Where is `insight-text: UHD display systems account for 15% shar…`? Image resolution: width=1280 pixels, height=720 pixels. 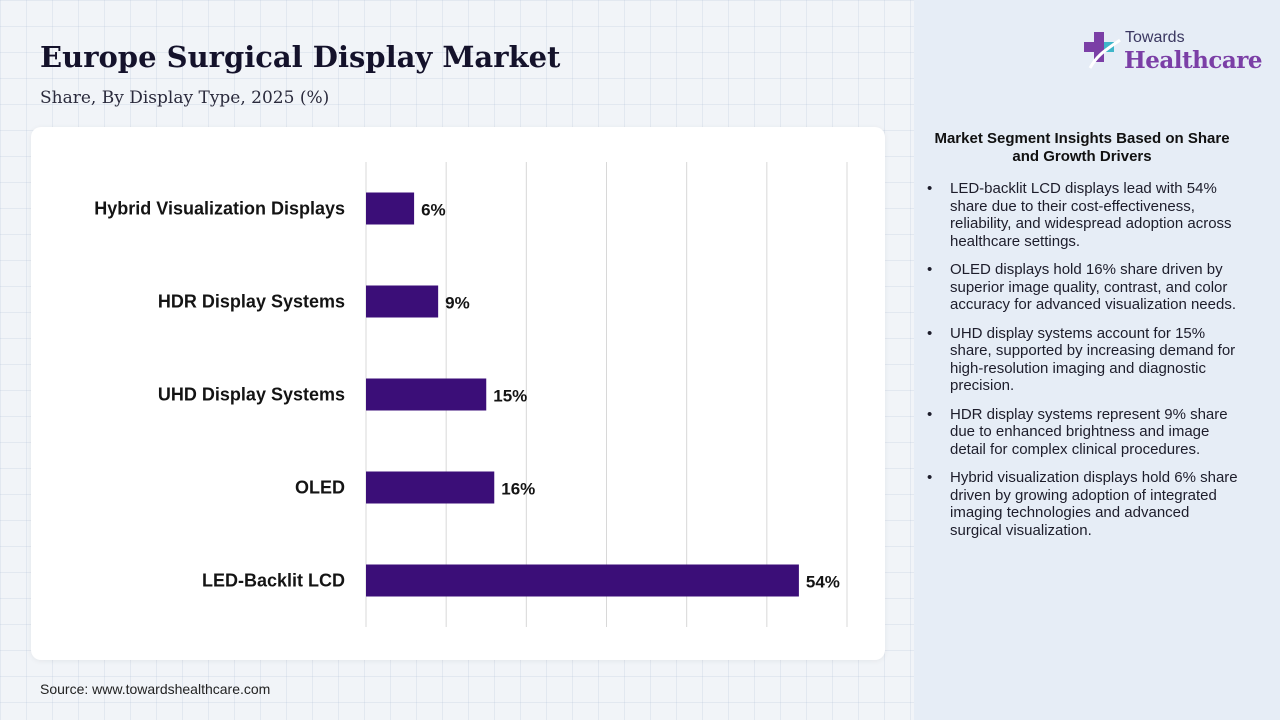 insight-text: UHD display systems account for 15% shar… is located at coordinates (1093, 359).